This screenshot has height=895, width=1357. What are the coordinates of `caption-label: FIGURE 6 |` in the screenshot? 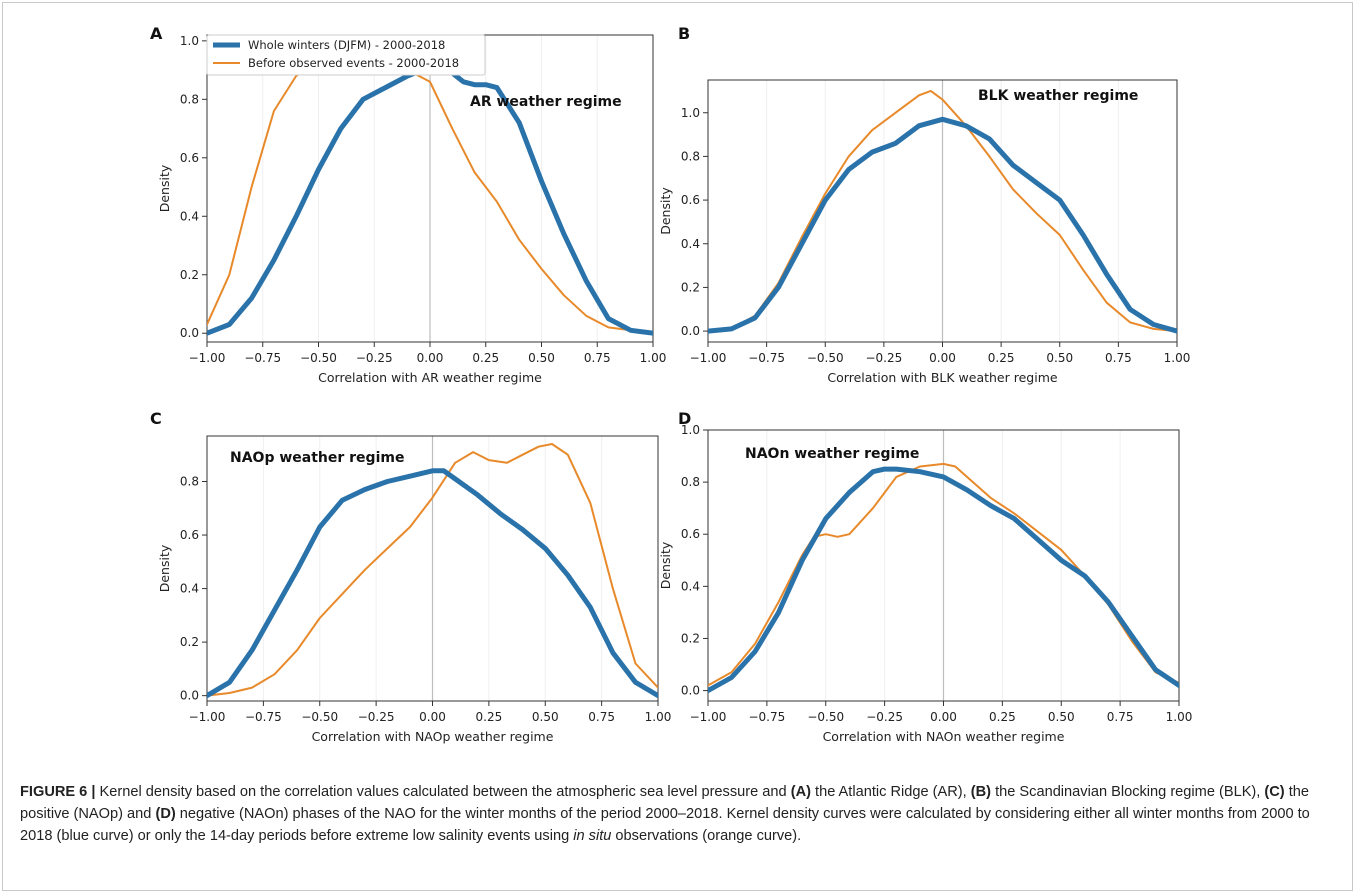 It's located at (58, 792).